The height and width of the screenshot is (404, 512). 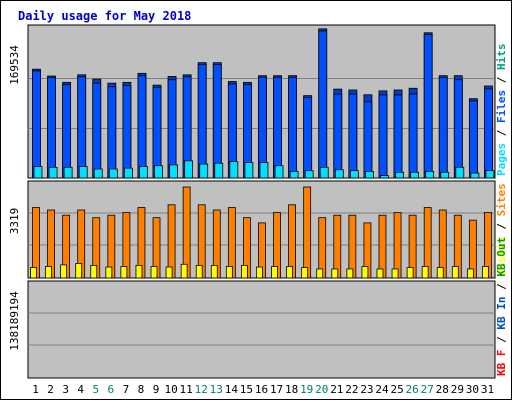 I want to click on day-label-22: 22, so click(x=351, y=389).